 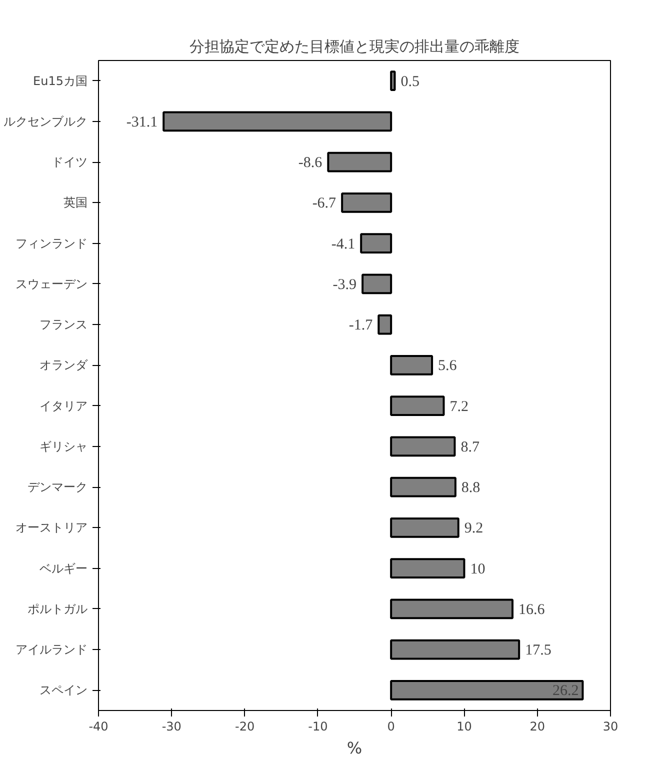 I want to click on data-label: 0.5, so click(x=410, y=82).